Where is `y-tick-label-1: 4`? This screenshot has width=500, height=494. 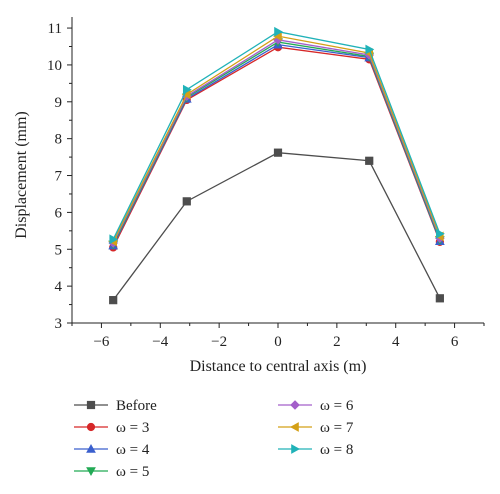
y-tick-label-1: 4 is located at coordinates (59, 287).